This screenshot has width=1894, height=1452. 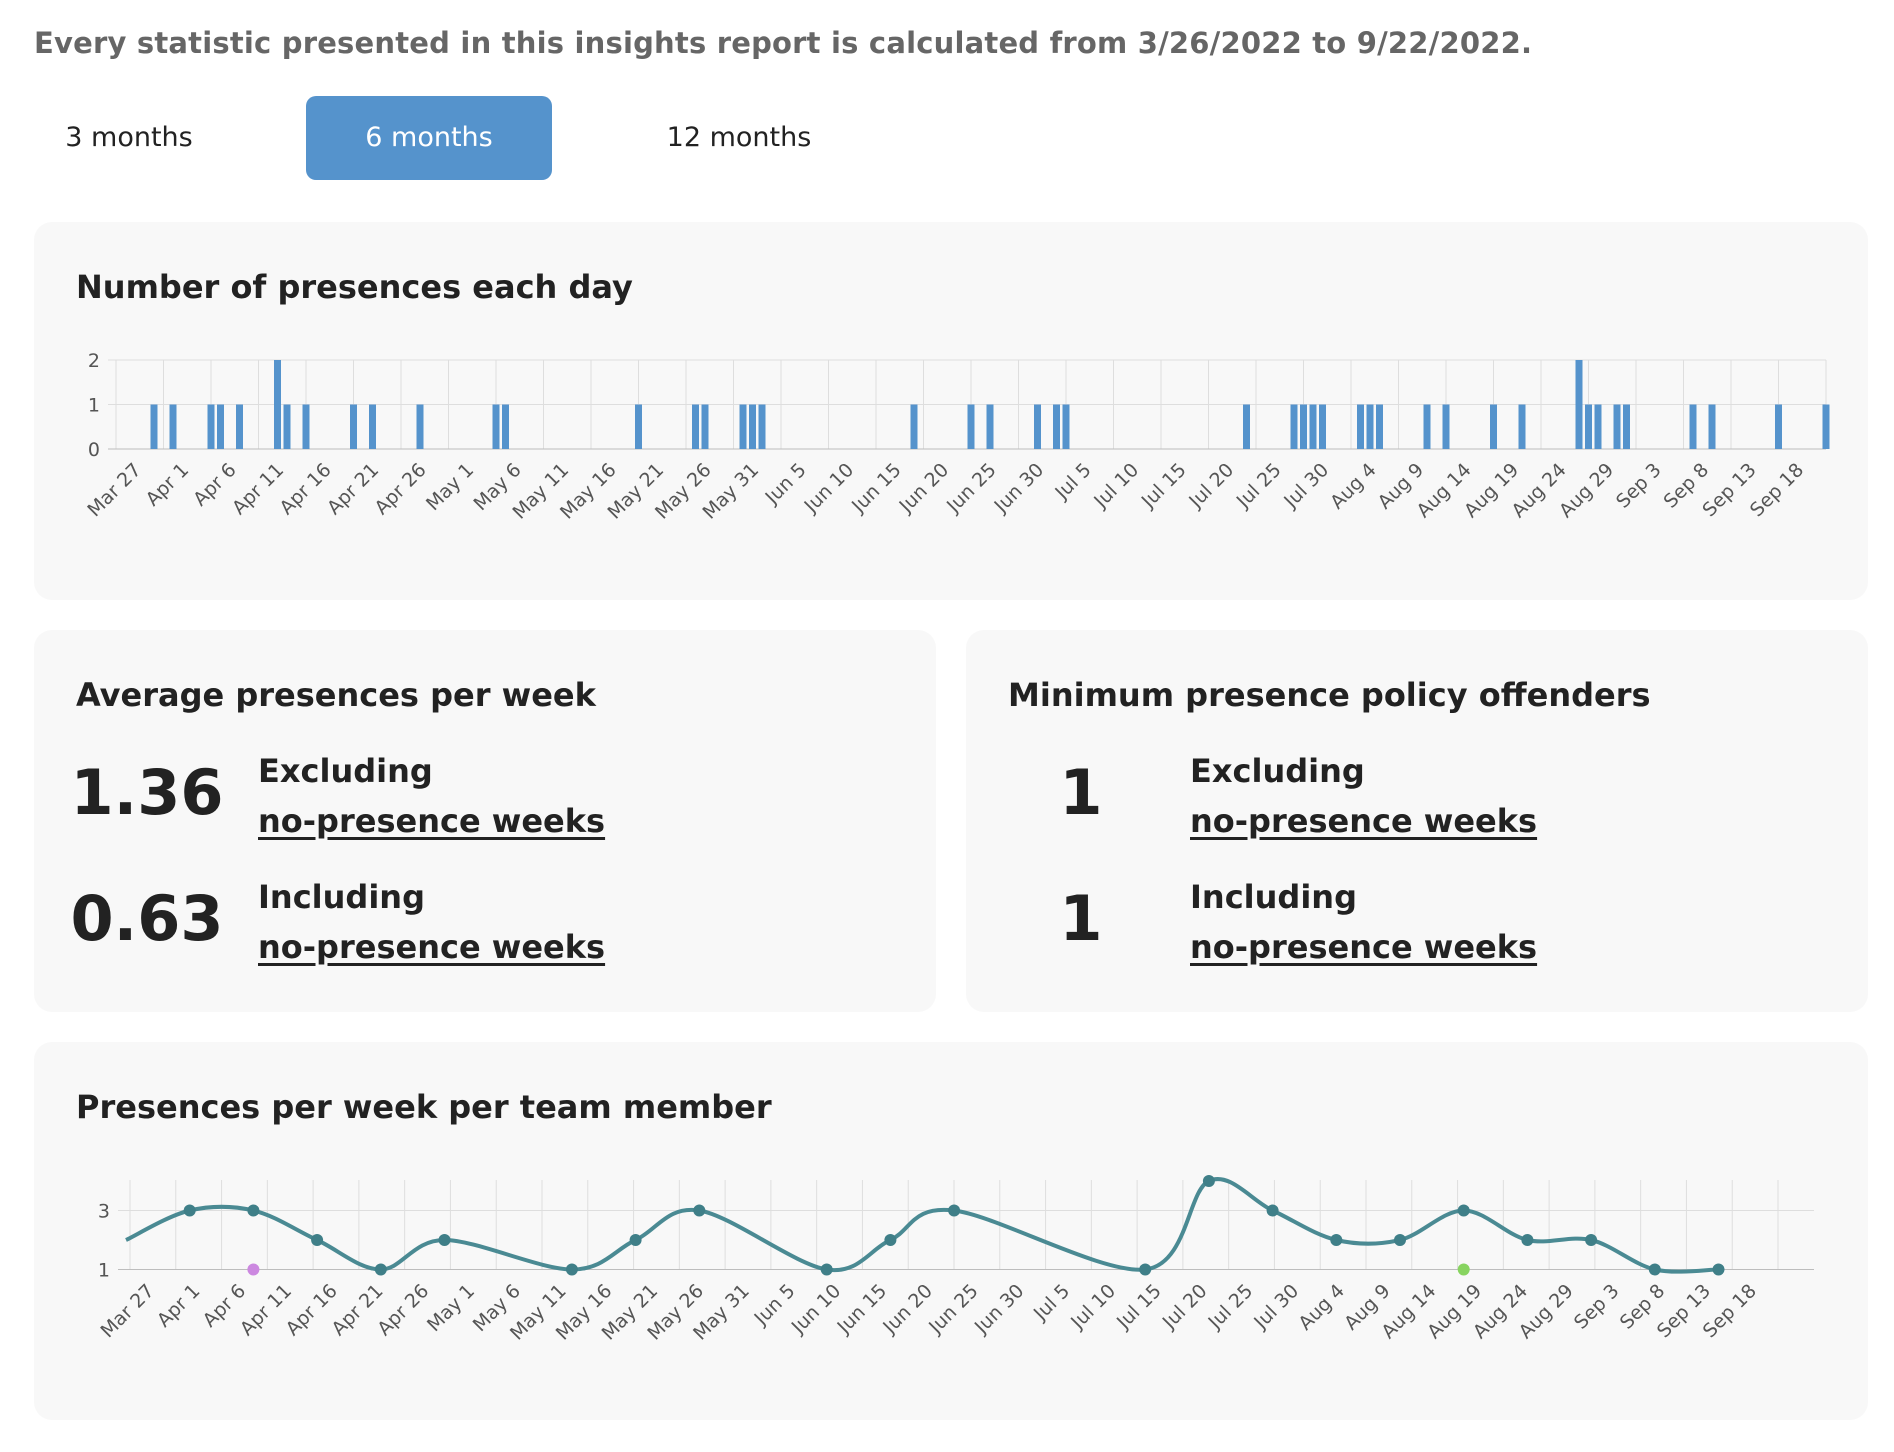 I want to click on offenders-including-value: 1, so click(x=1081, y=918).